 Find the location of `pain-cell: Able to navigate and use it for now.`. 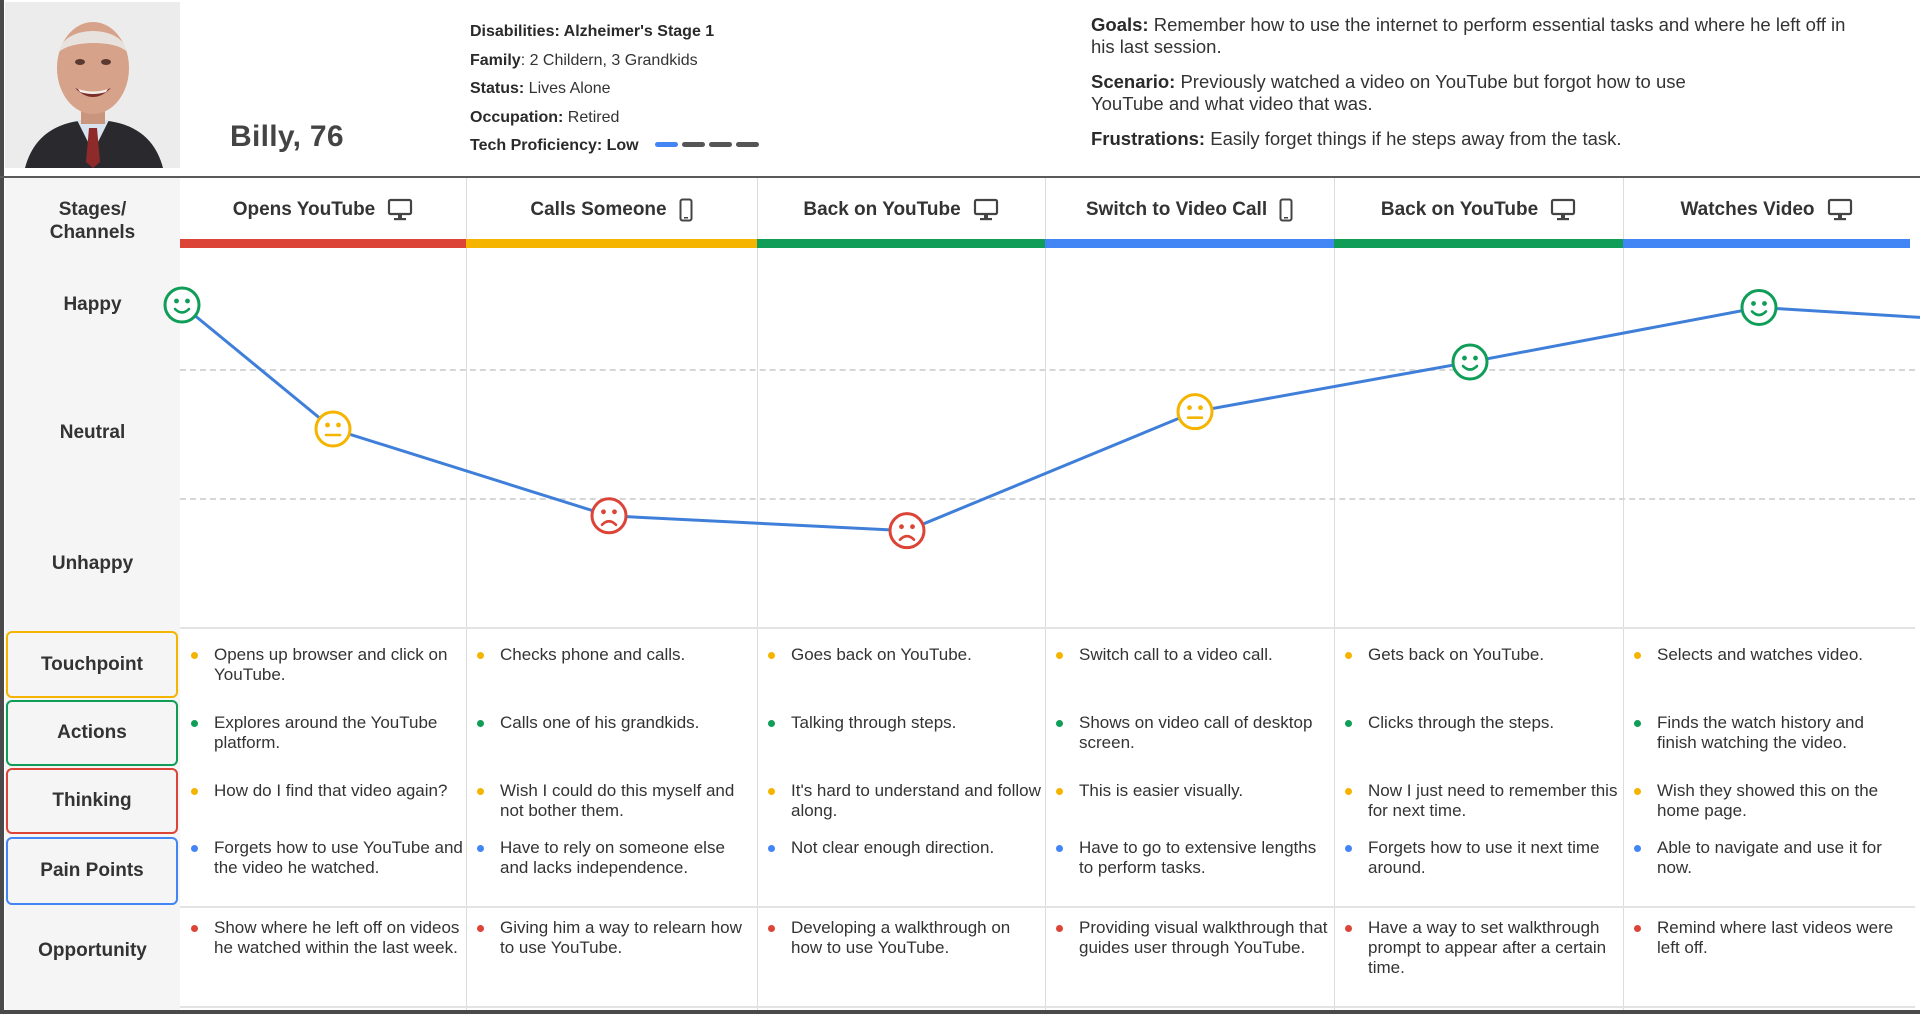

pain-cell: Able to navigate and use it for now. is located at coordinates (1770, 858).